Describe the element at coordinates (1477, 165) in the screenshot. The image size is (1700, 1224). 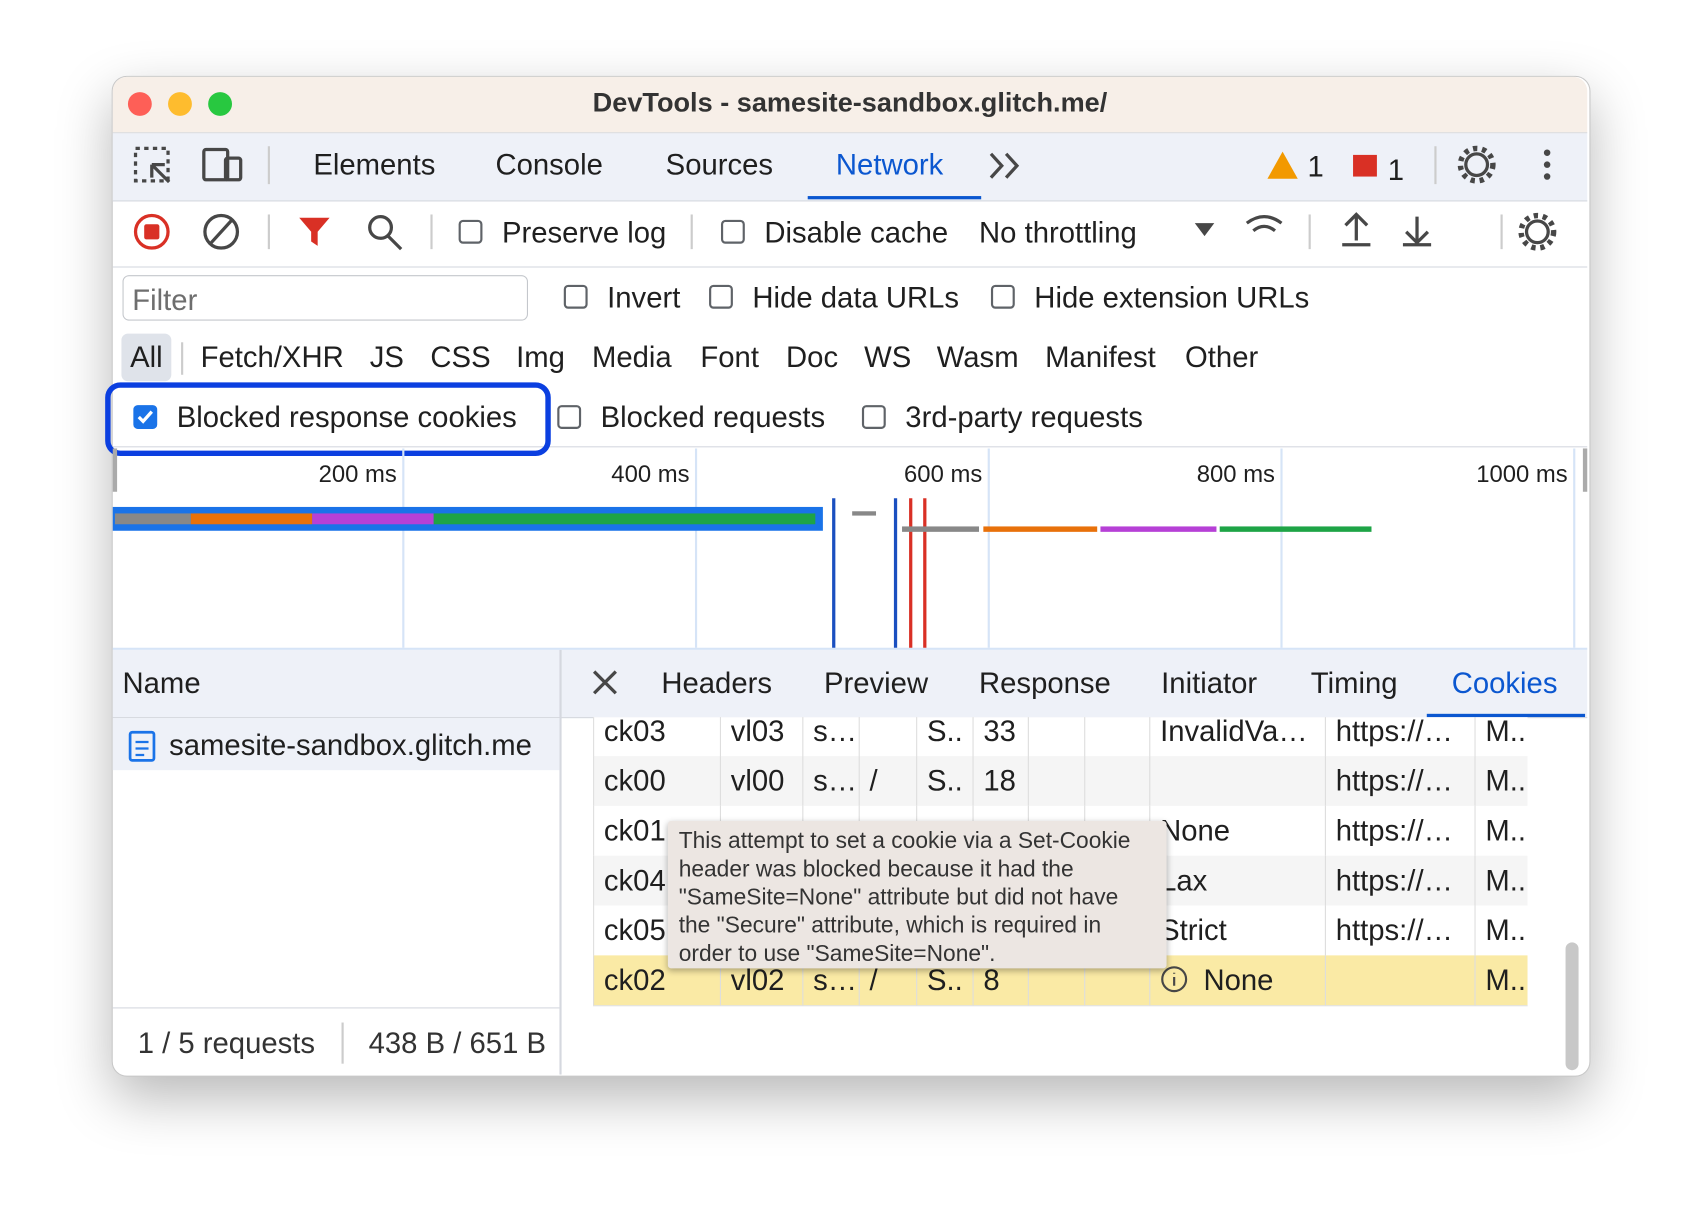
I see `settings-icon` at that location.